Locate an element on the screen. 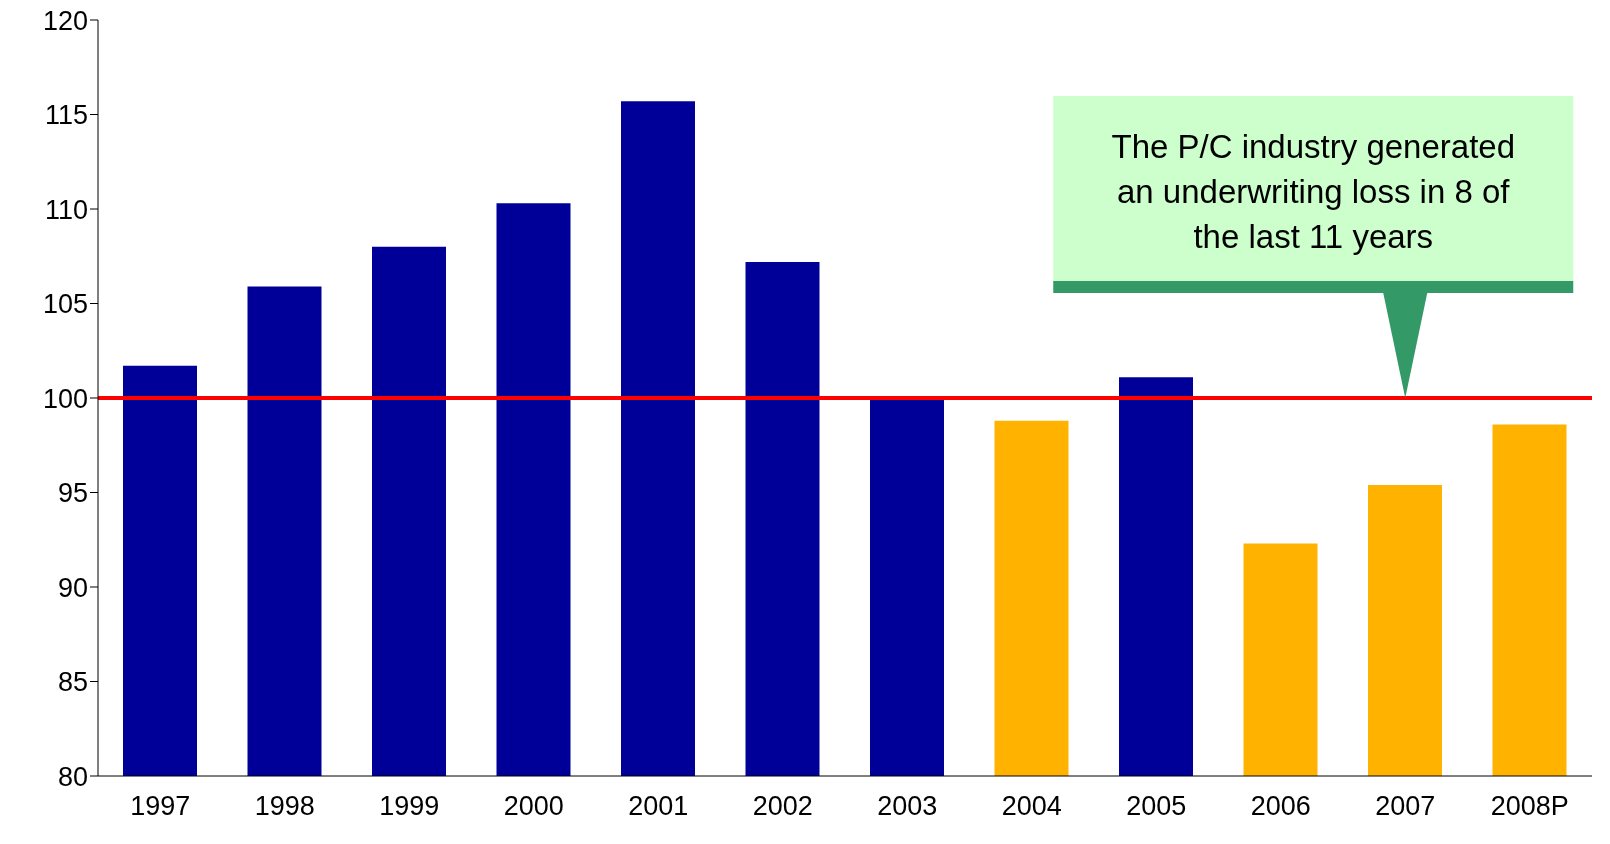  y-tick-label: 95 is located at coordinates (72, 493).